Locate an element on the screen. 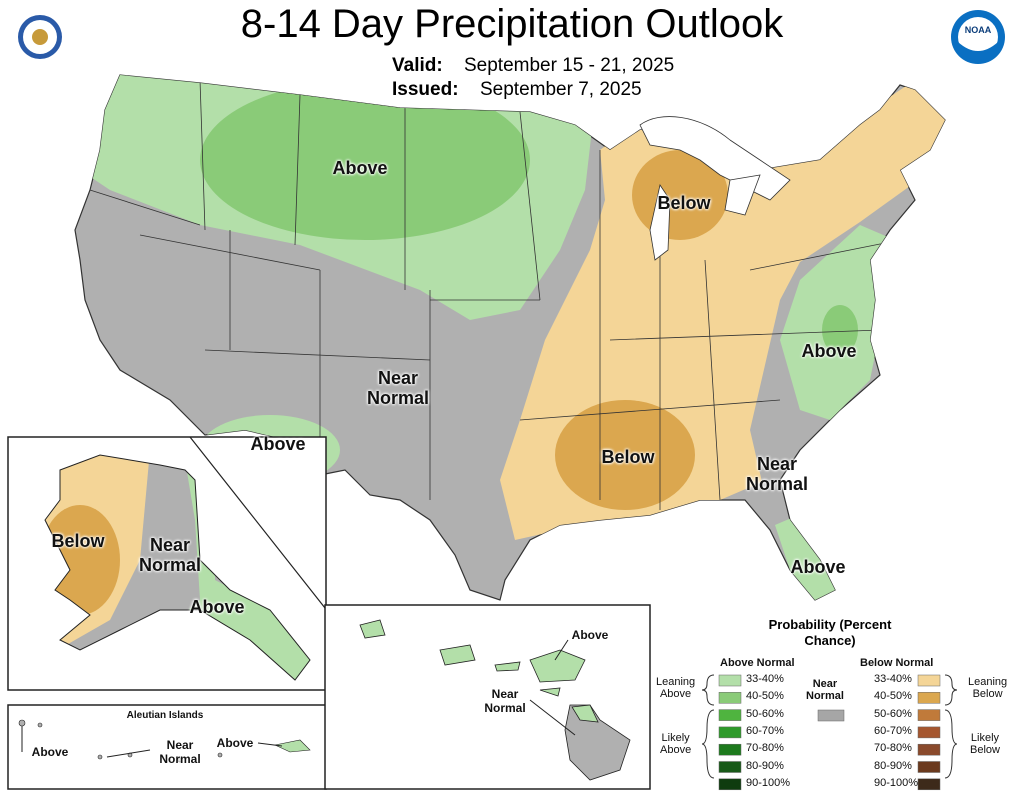 This screenshot has width=1024, height=791. commerce-seal is located at coordinates (40, 37).